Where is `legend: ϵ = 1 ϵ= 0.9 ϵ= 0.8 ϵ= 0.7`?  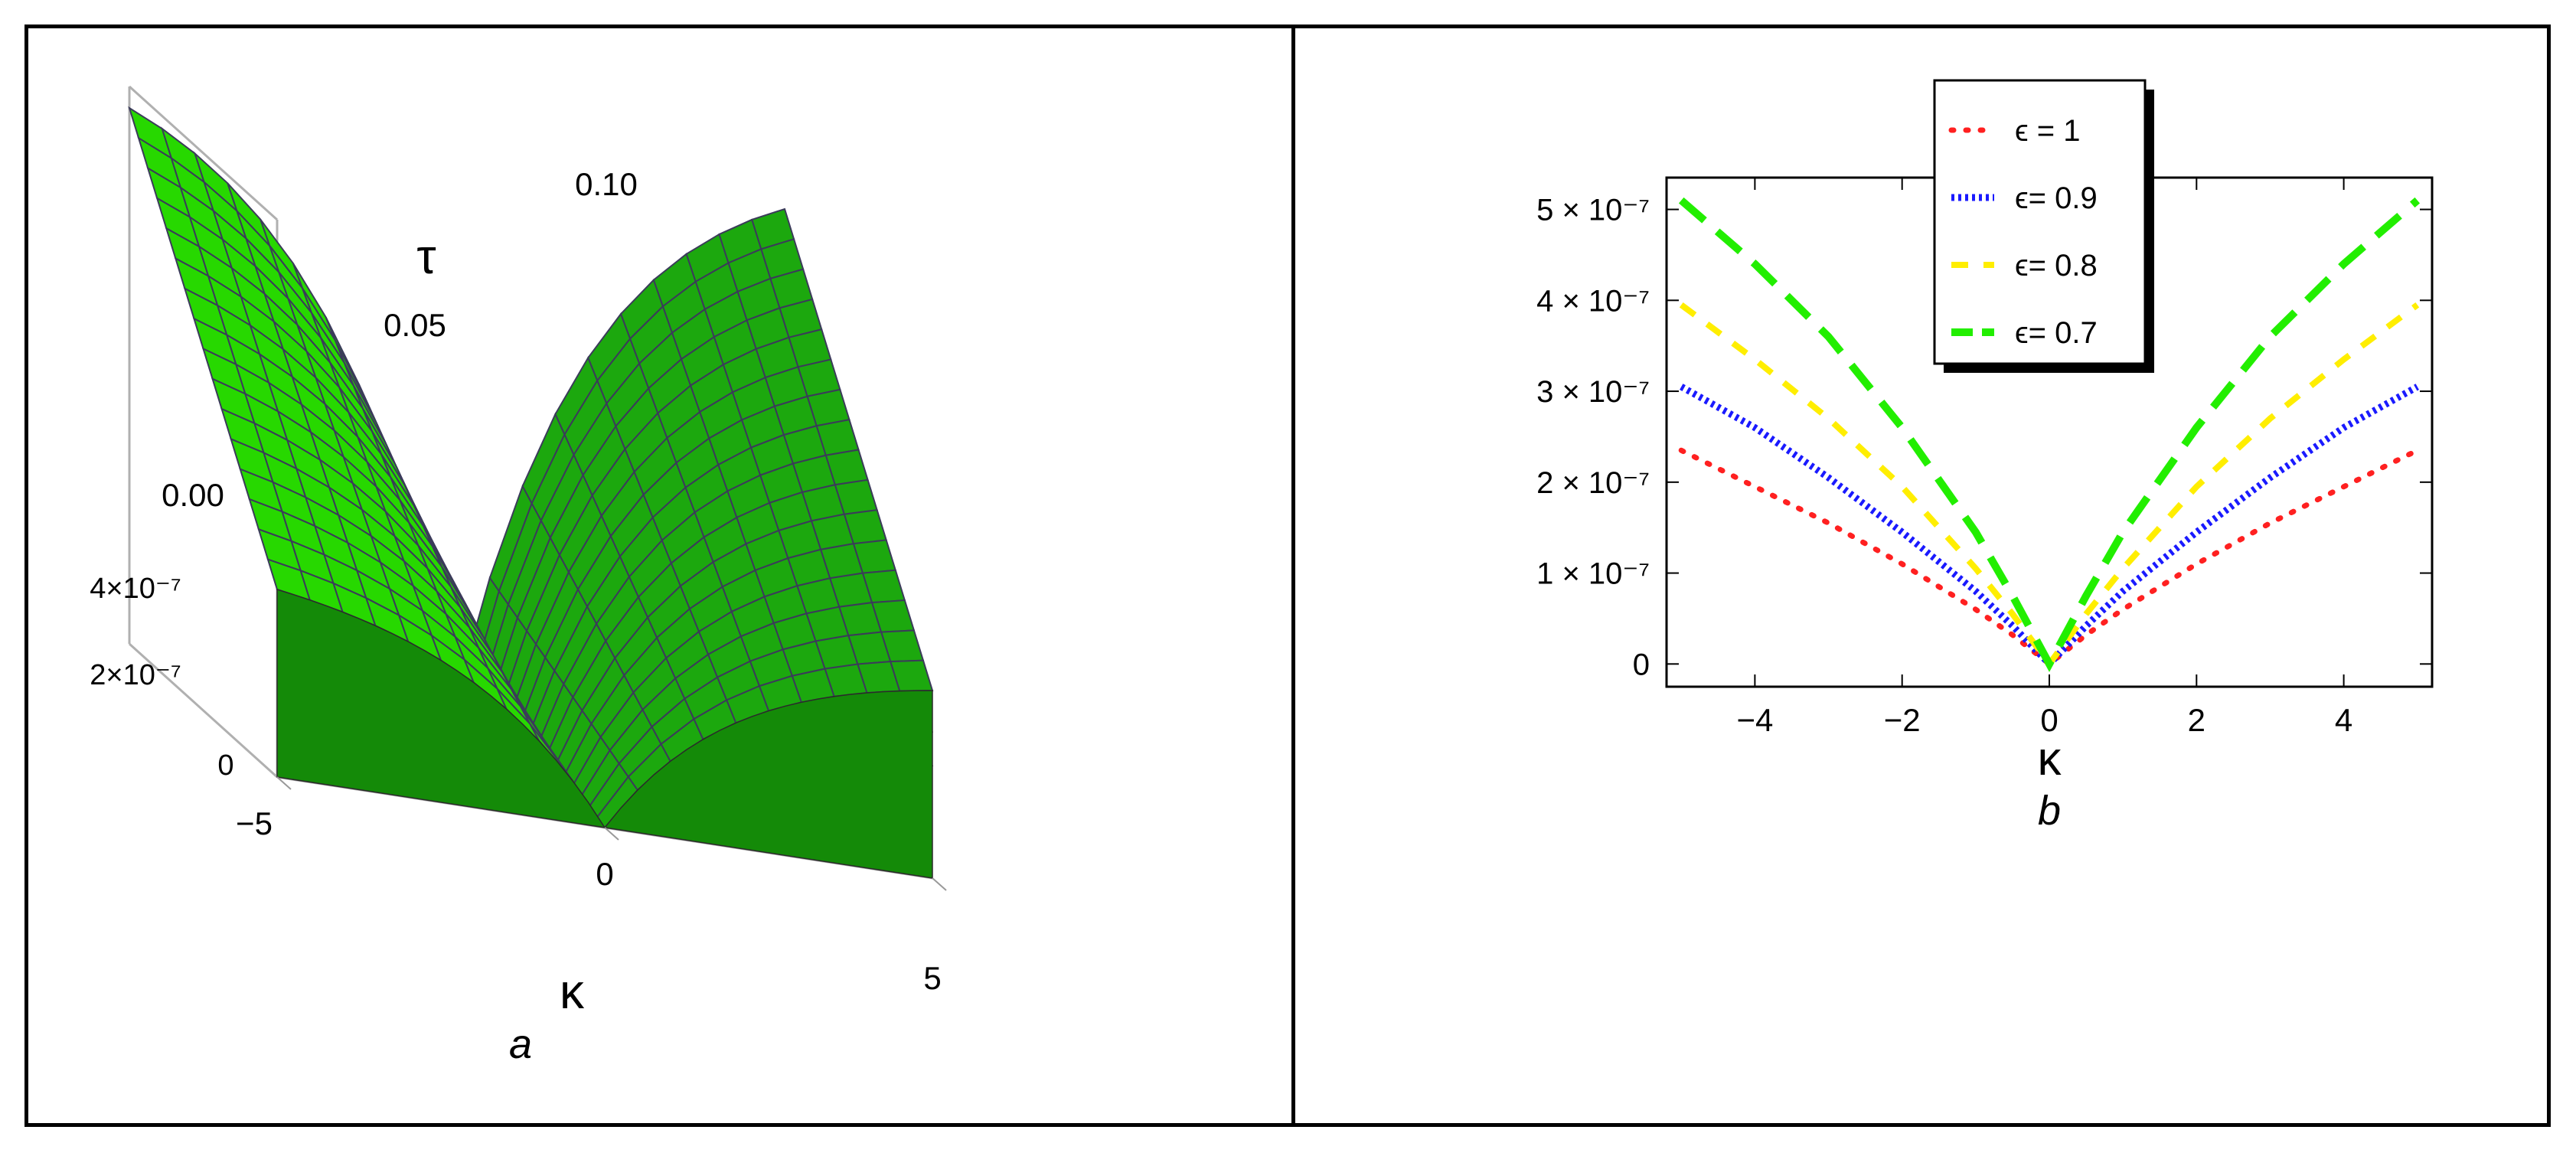 legend: ϵ = 1 ϵ= 0.9 ϵ= 0.8 ϵ= 0.7 is located at coordinates (2043, 226).